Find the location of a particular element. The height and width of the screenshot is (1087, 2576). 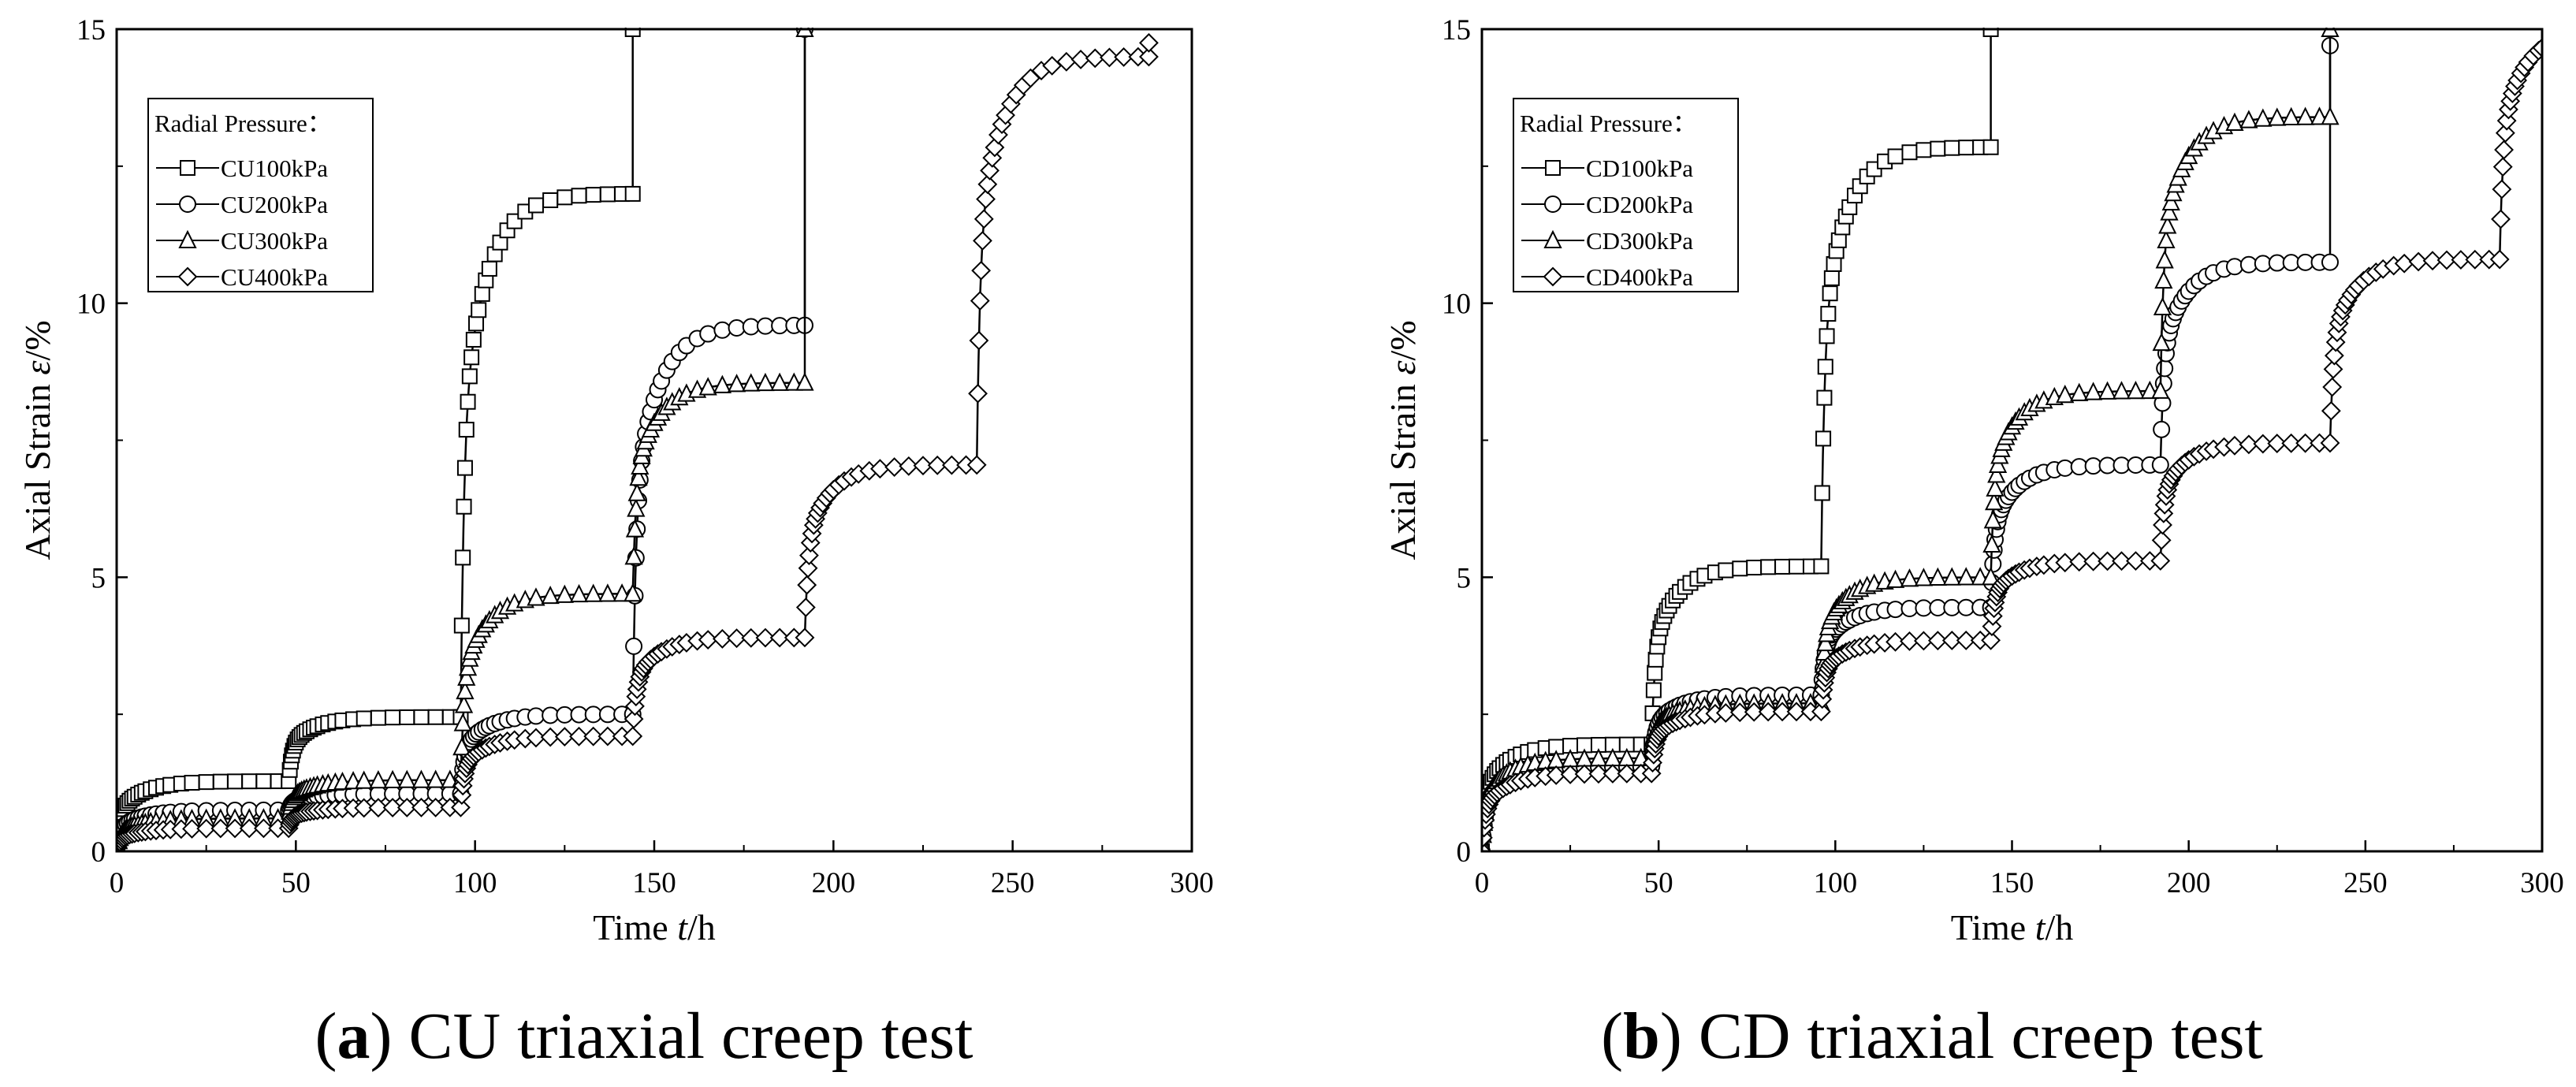

x-axis-label-part: t is located at coordinates (682, 927).